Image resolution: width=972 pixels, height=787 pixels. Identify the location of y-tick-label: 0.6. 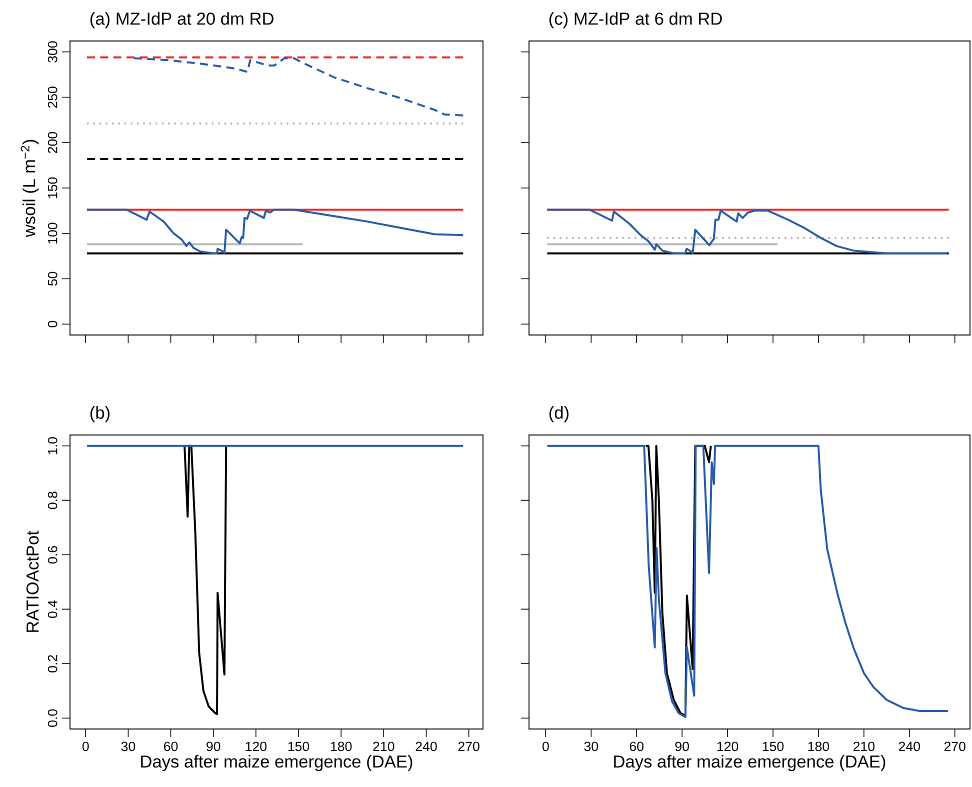
(53, 555).